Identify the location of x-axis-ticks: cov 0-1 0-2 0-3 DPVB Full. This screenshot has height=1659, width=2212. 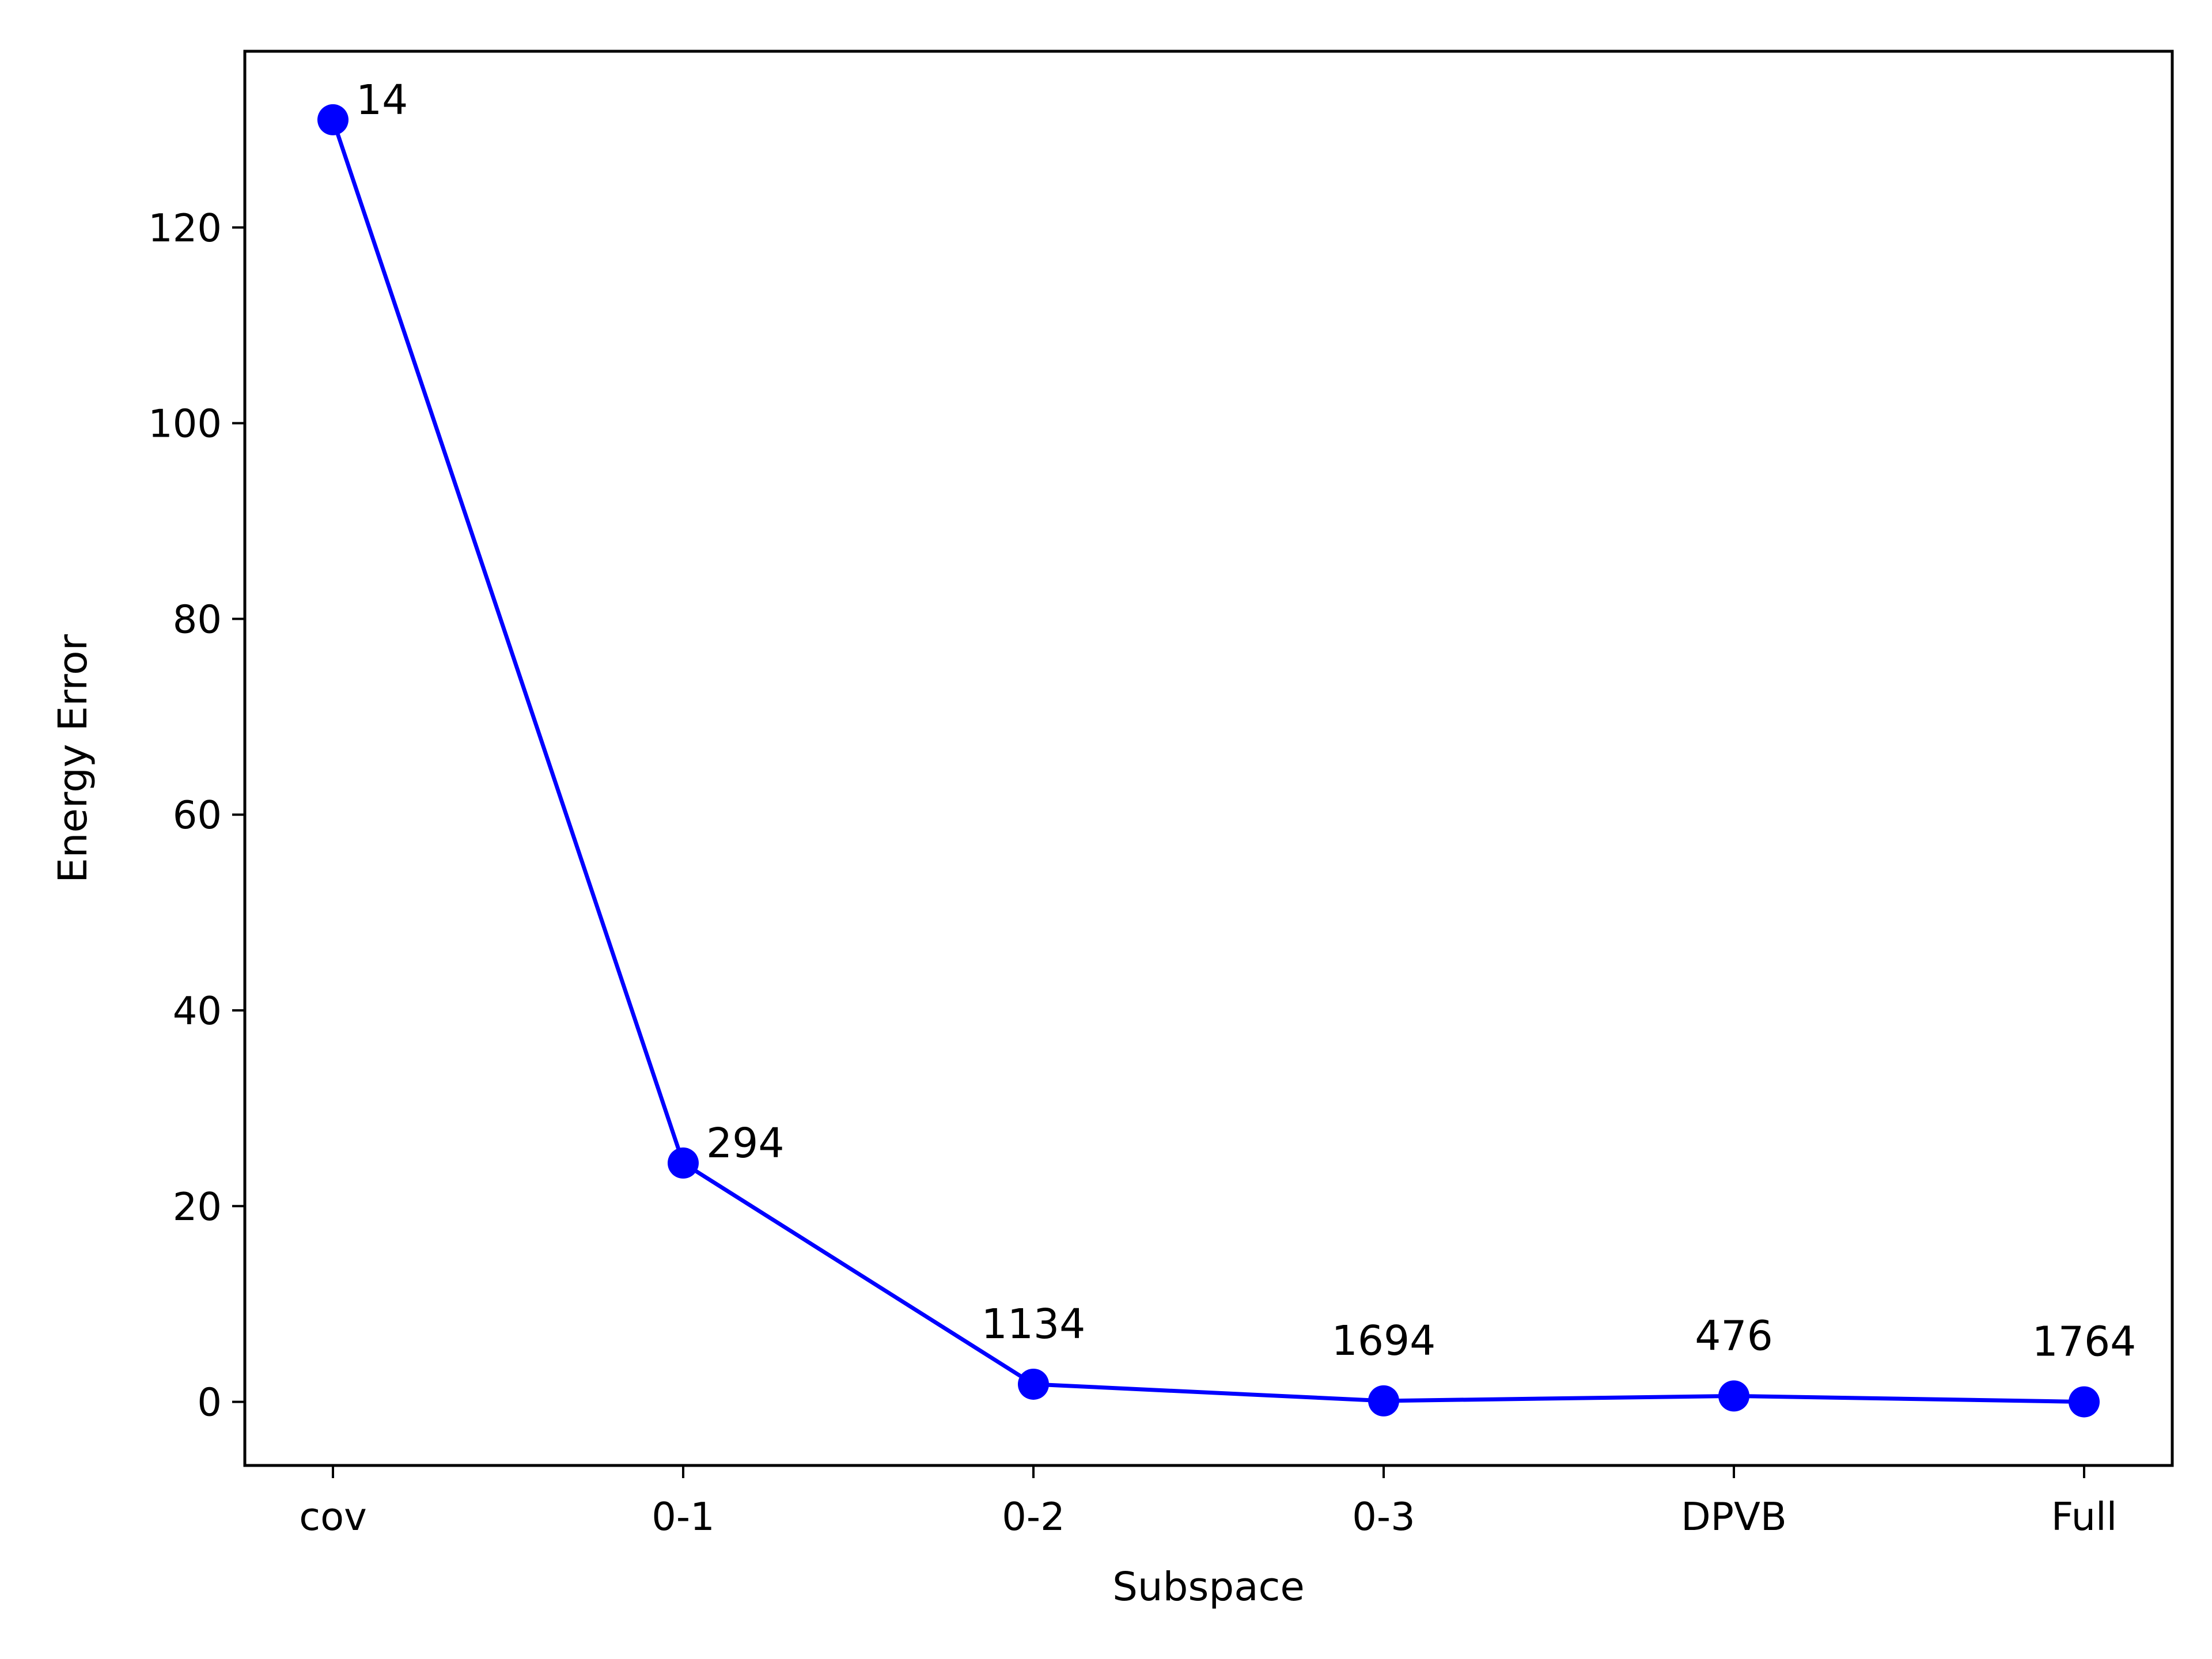
(1208, 1502).